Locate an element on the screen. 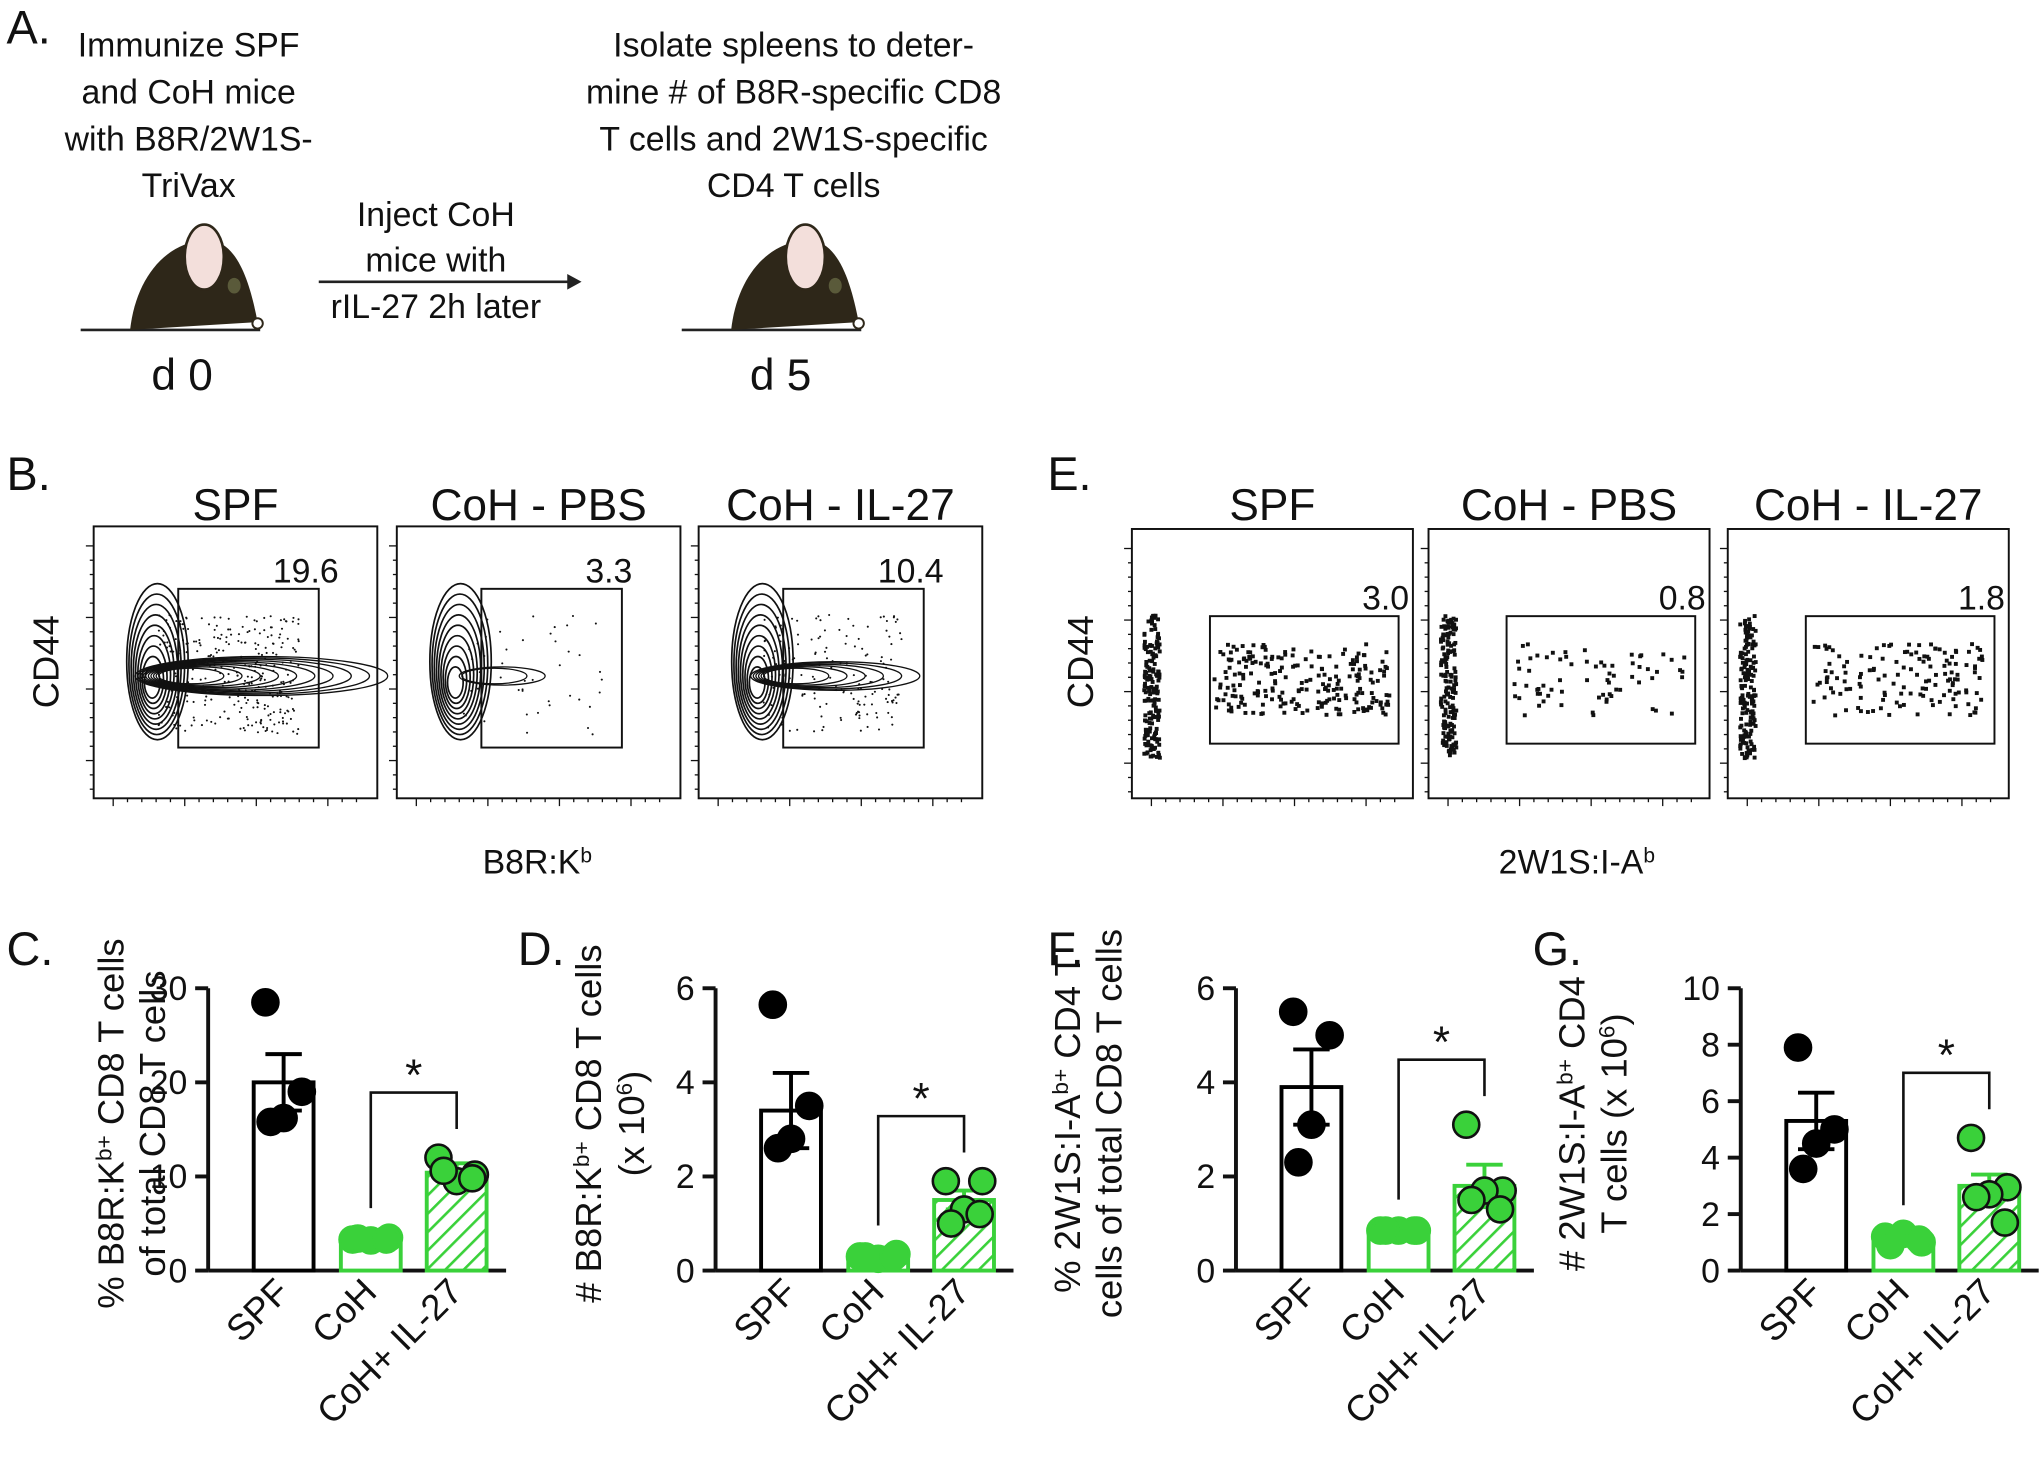  gate is located at coordinates (1304, 680).